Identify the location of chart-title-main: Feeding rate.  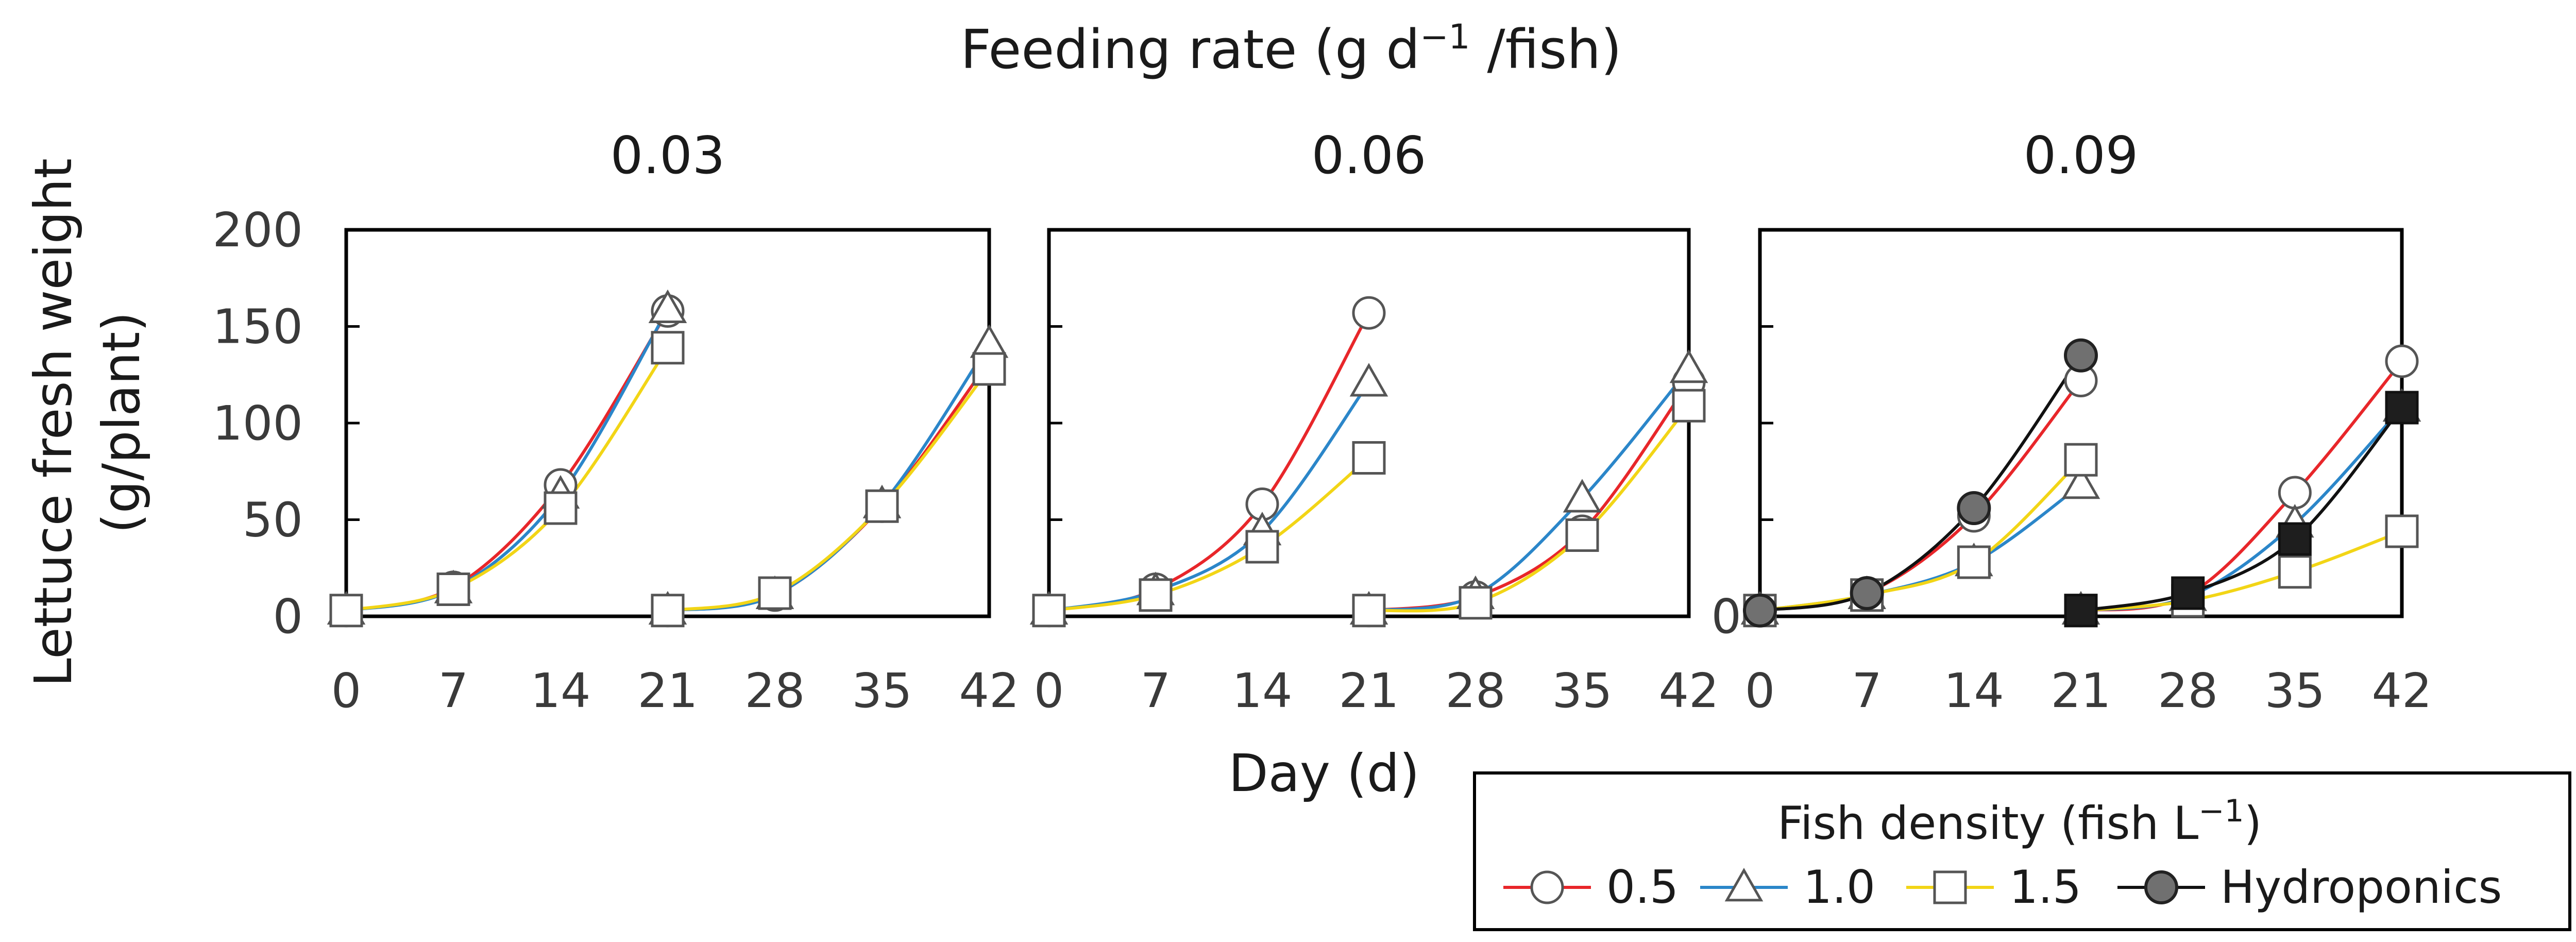
(1137, 49).